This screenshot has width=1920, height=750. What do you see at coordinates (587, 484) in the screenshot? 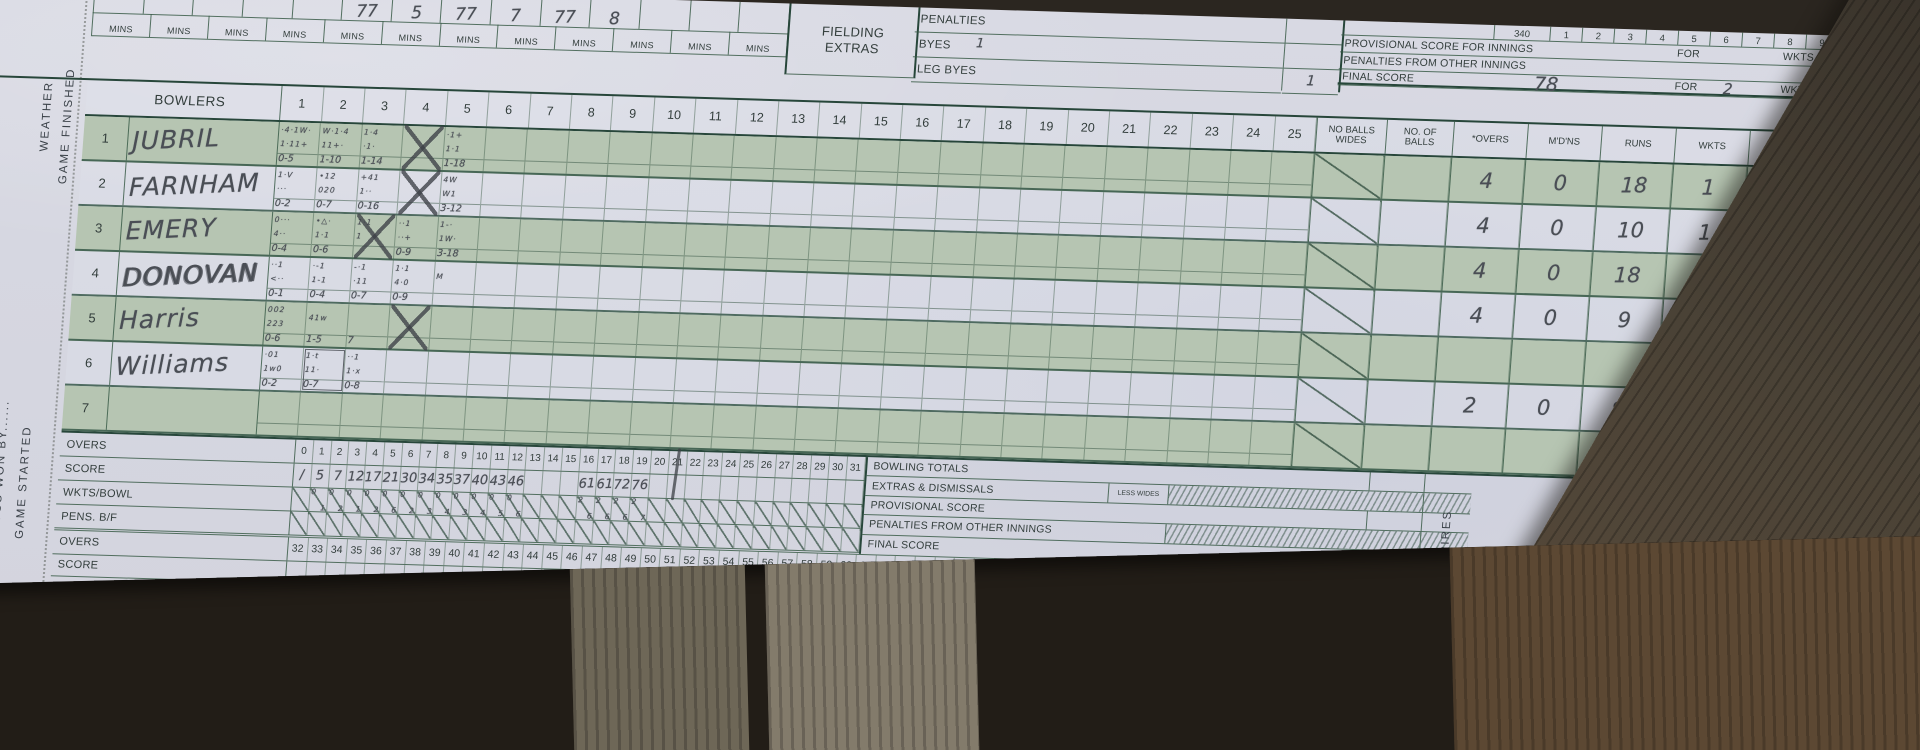
I see `score-cell: 61` at bounding box center [587, 484].